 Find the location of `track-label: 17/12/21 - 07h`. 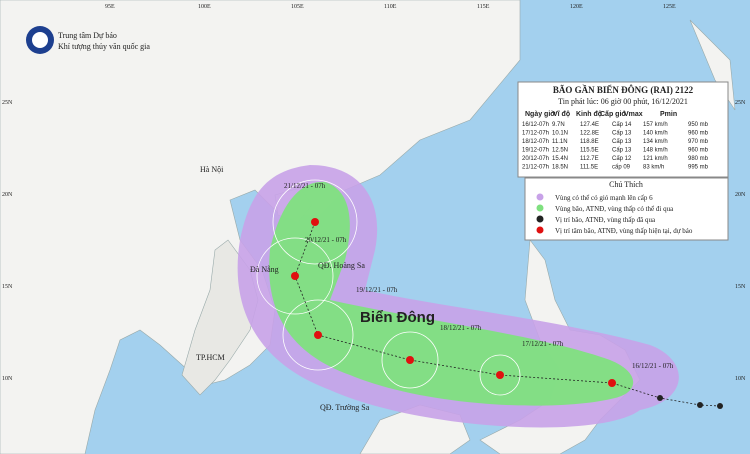

track-label: 17/12/21 - 07h is located at coordinates (543, 344).